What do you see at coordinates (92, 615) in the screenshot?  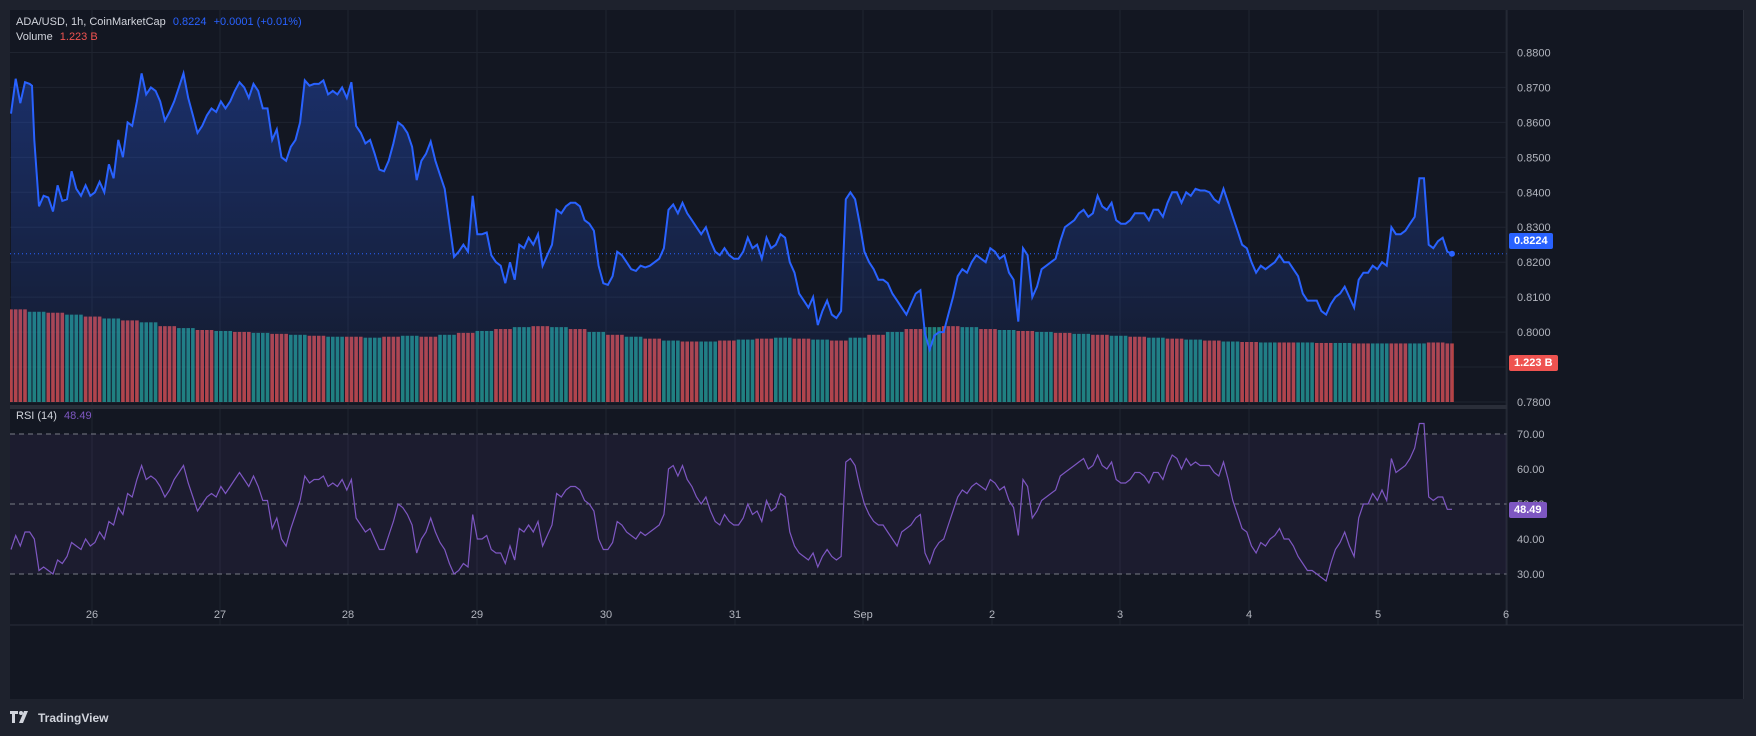 I see `time-tick-label: 26` at bounding box center [92, 615].